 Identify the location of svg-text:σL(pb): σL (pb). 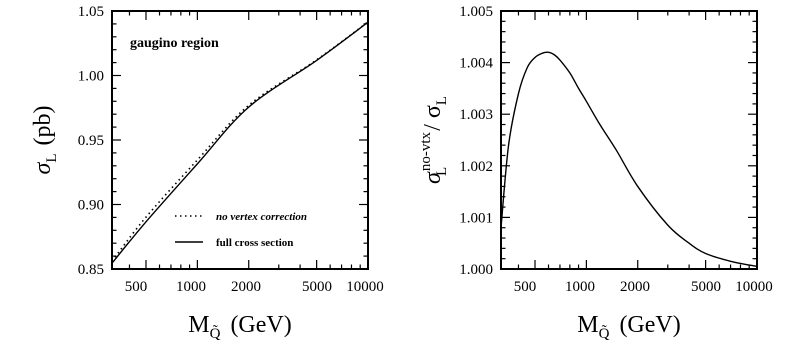
(45, 140).